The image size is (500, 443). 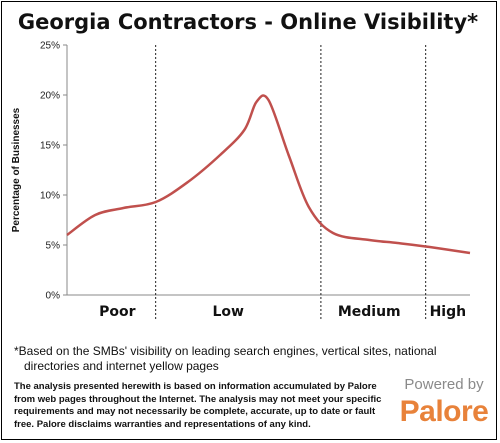 What do you see at coordinates (53, 246) in the screenshot?
I see `y-tick-label: 5%` at bounding box center [53, 246].